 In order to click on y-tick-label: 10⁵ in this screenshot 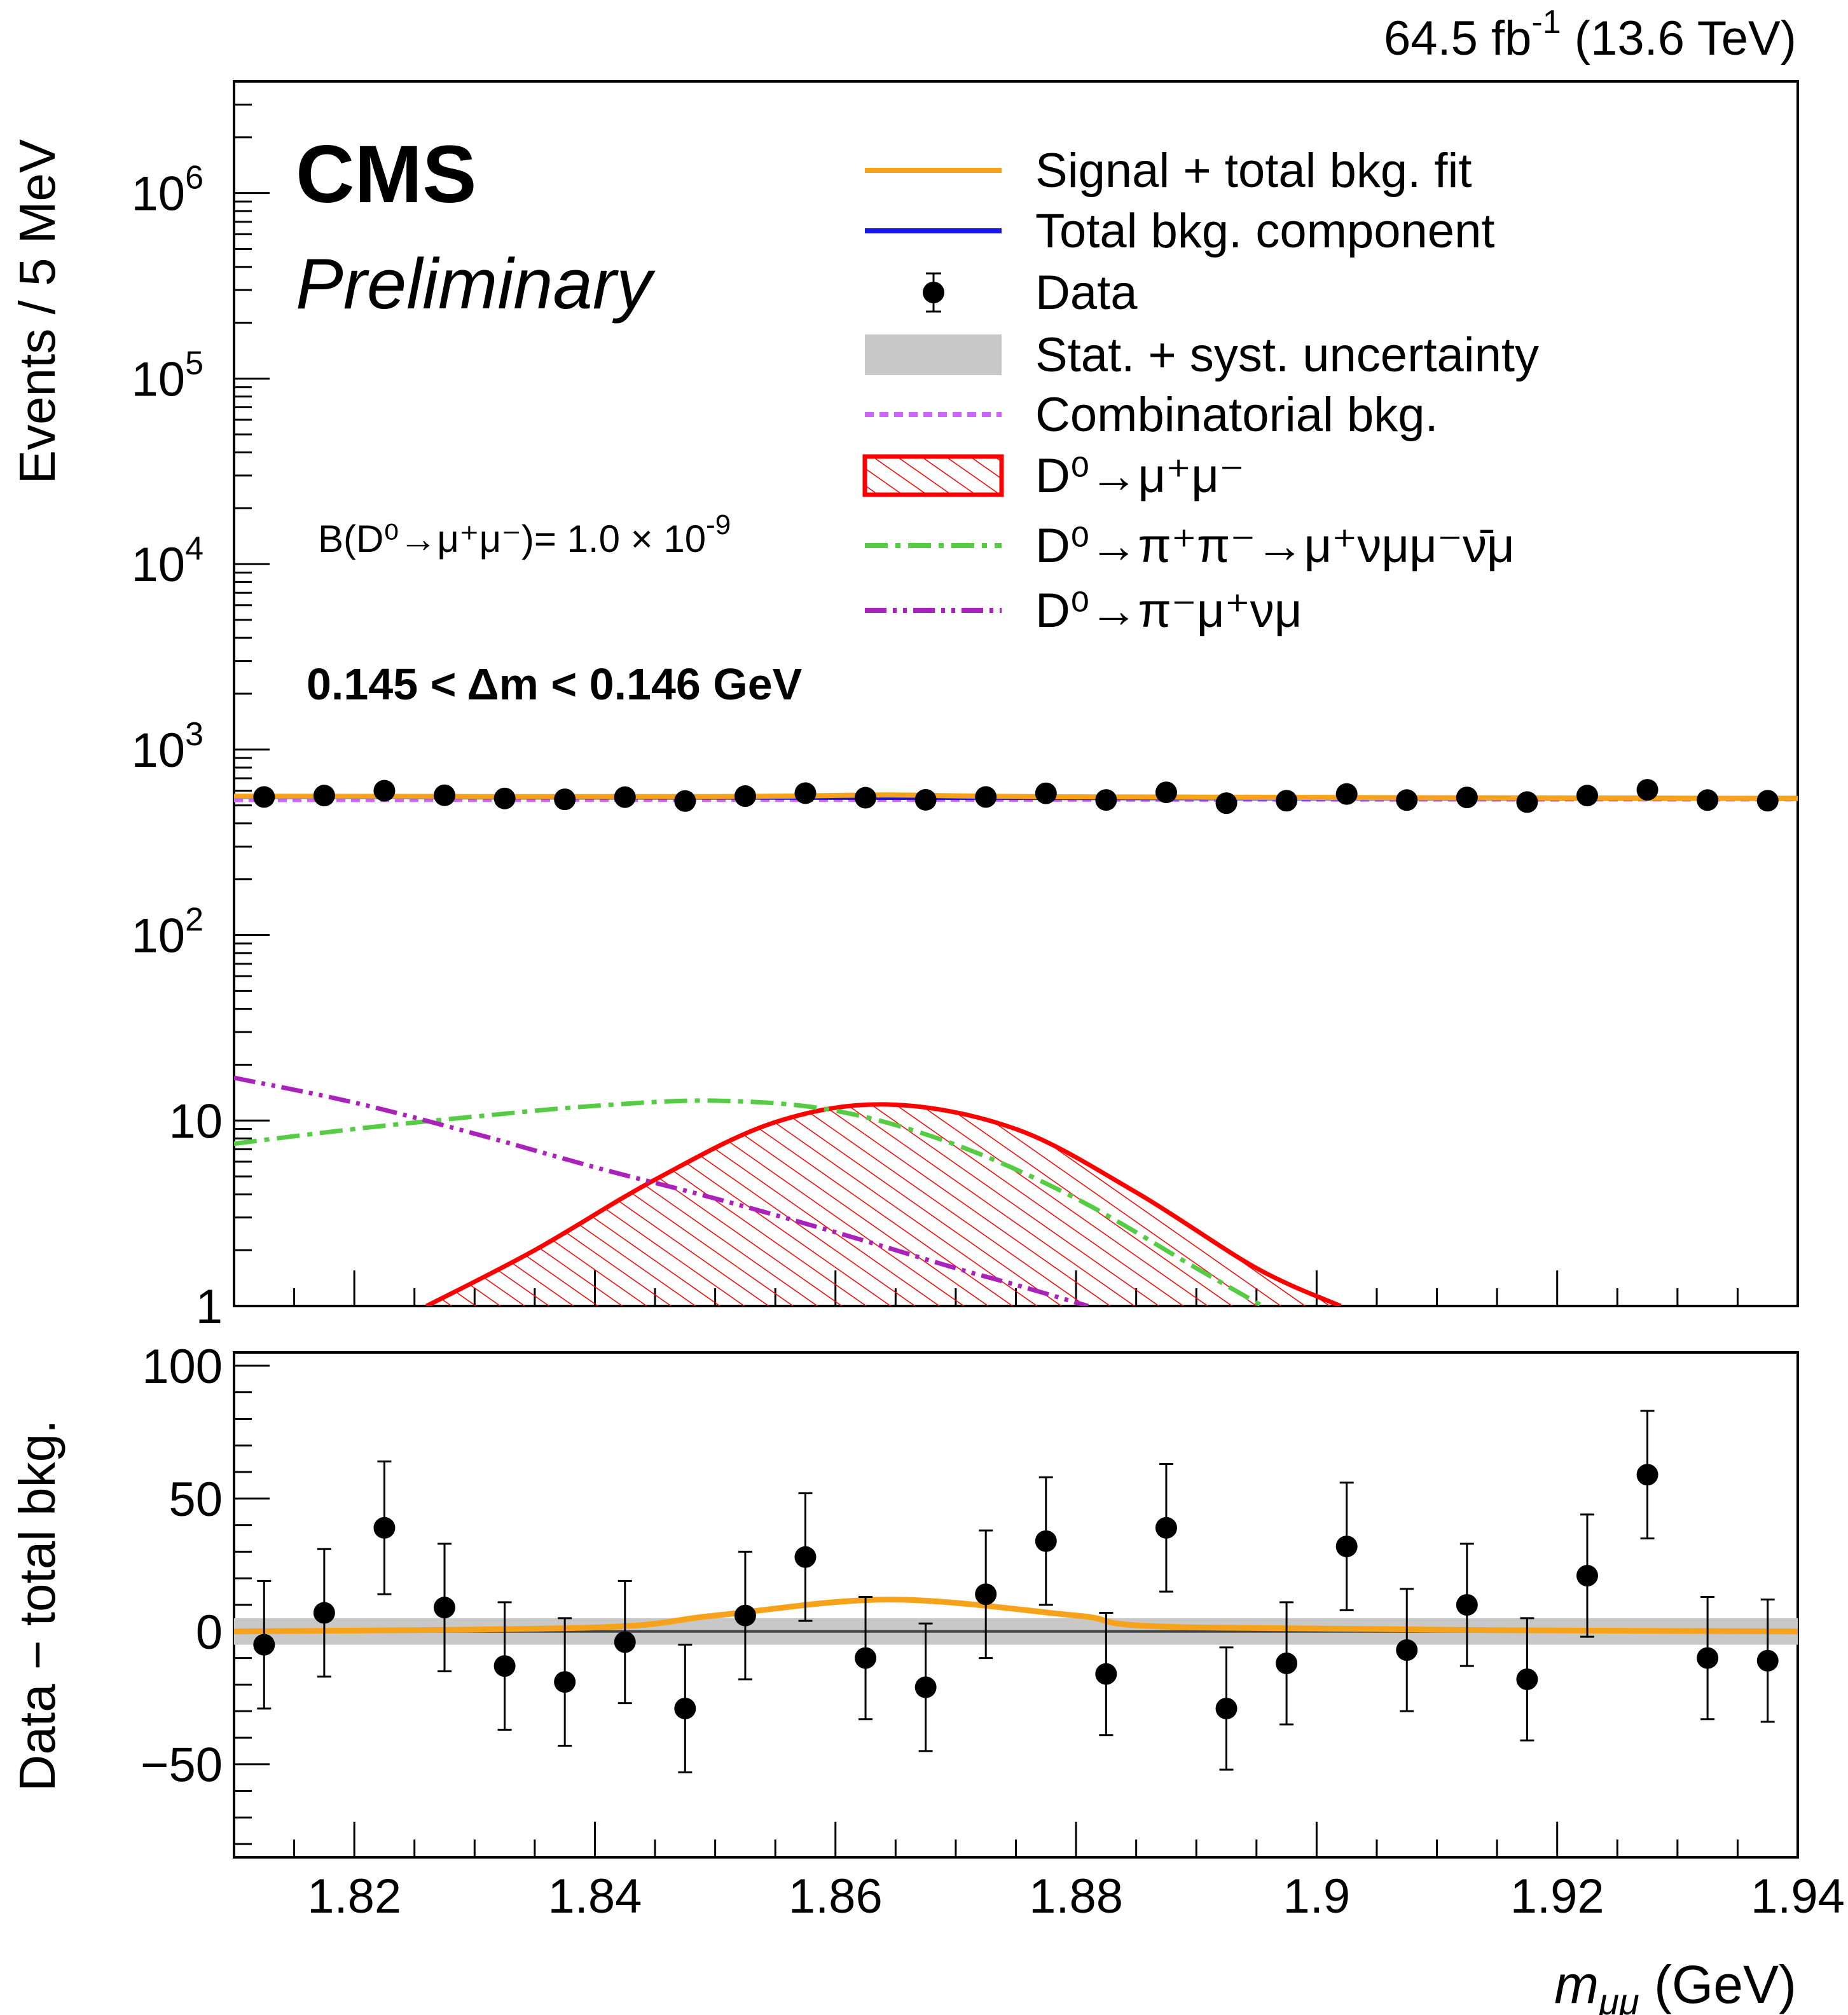, I will do `click(168, 375)`.